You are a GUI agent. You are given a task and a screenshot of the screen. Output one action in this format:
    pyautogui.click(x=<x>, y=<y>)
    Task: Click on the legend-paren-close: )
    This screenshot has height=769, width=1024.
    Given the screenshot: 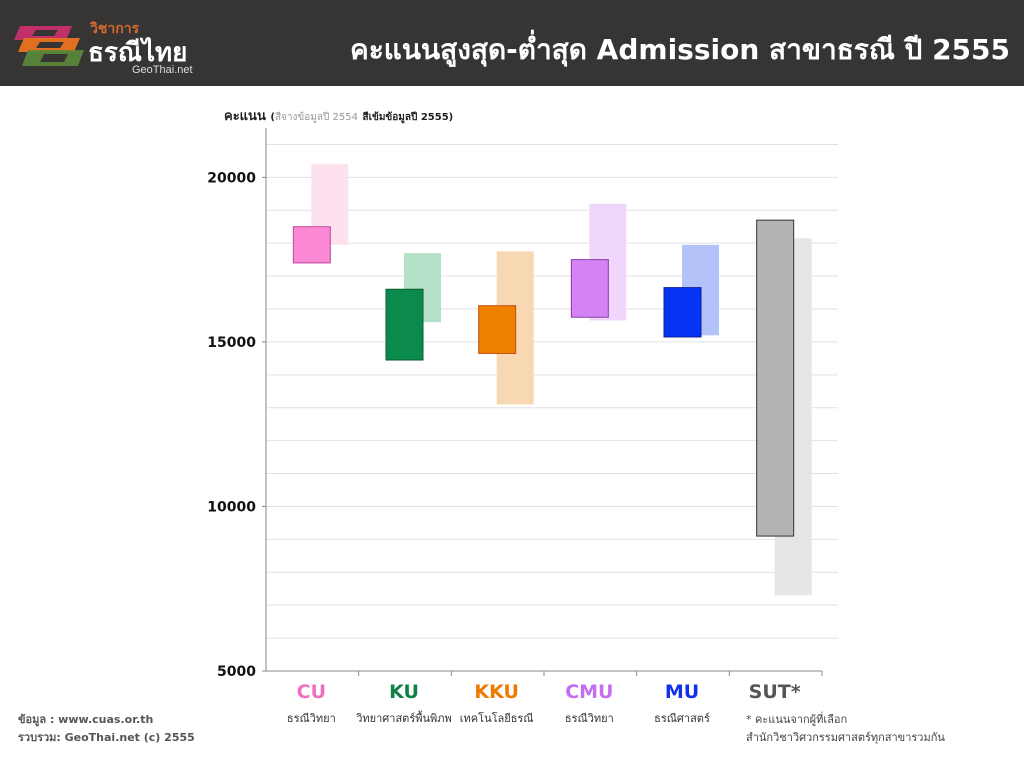 What is the action you would take?
    pyautogui.click(x=451, y=117)
    